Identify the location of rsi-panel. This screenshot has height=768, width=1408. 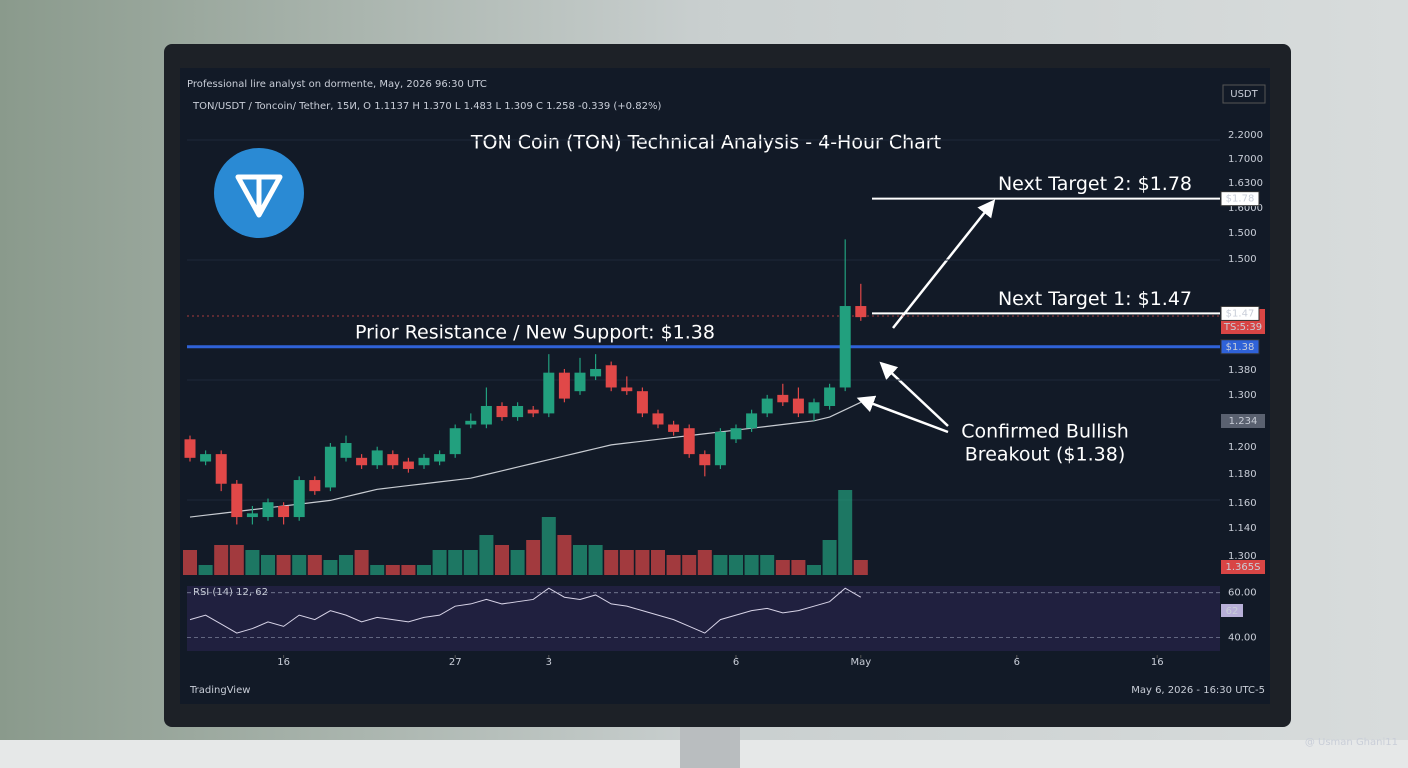
(703, 618).